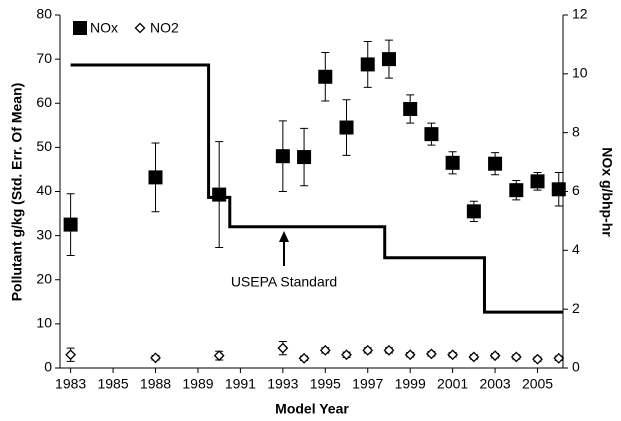  Describe the element at coordinates (44, 58) in the screenshot. I see `y-tick-label: 70` at that location.